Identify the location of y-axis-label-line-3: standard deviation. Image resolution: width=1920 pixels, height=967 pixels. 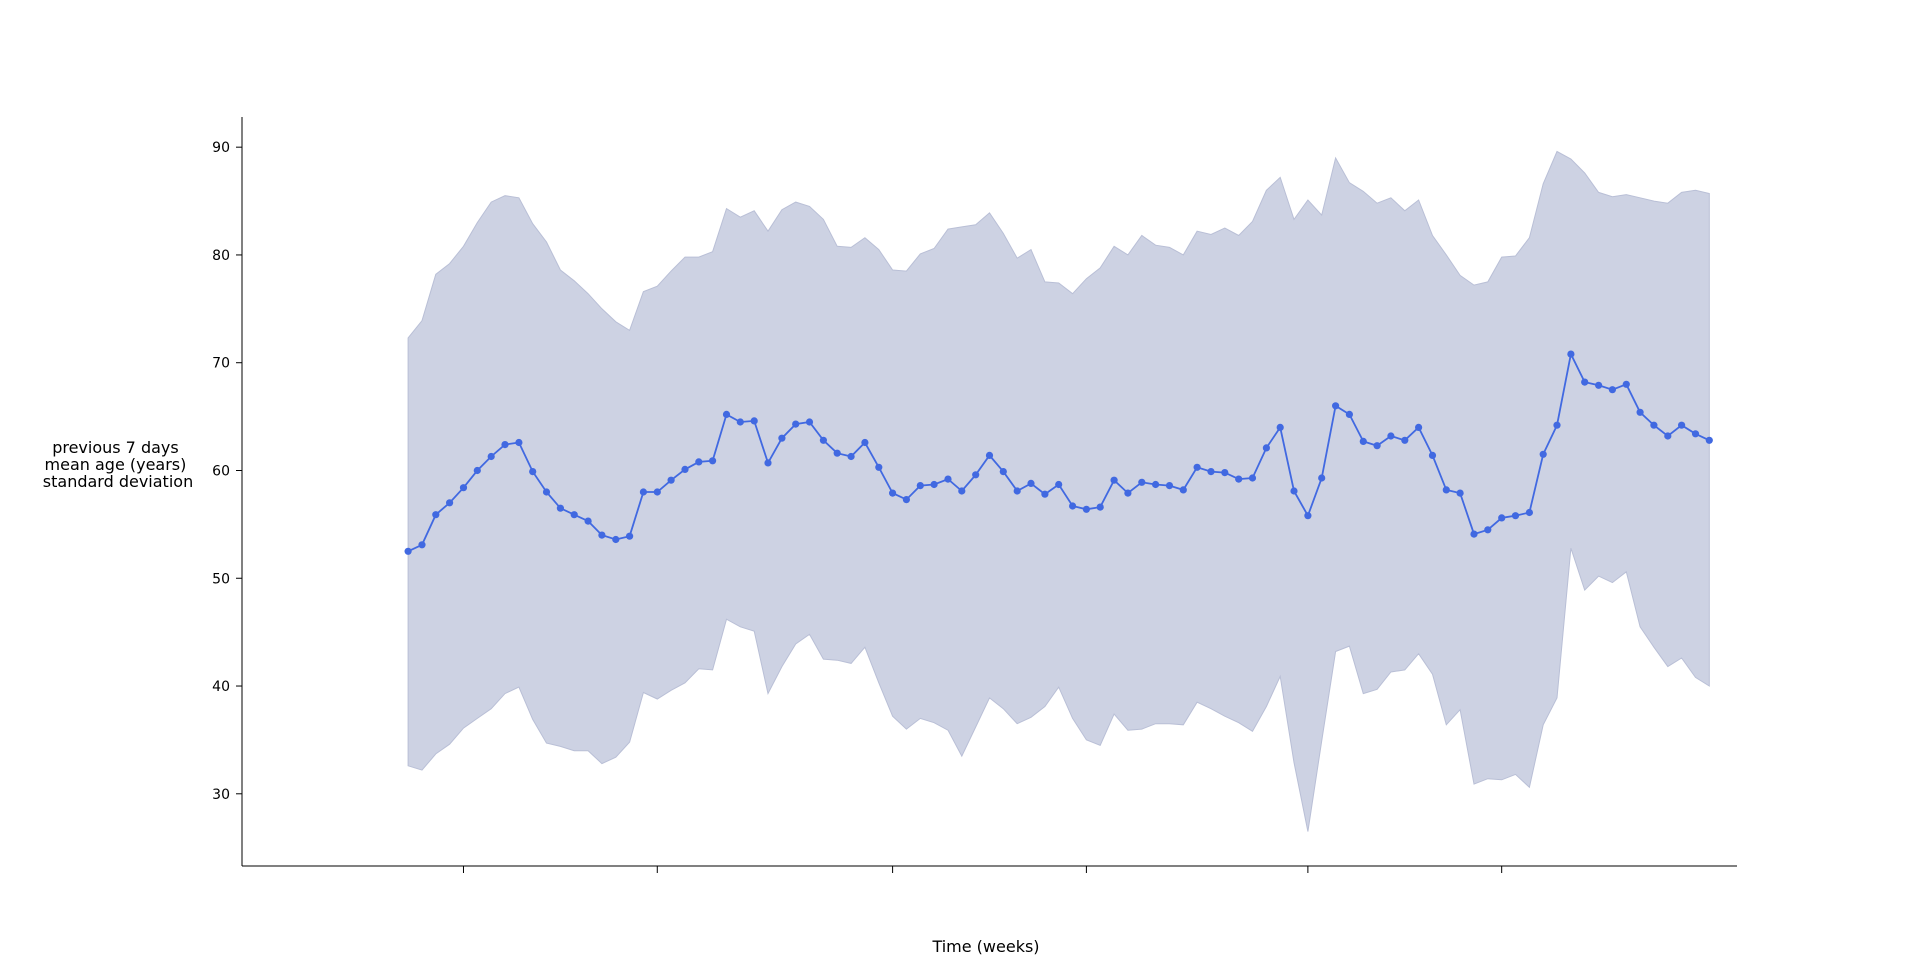
(118, 481).